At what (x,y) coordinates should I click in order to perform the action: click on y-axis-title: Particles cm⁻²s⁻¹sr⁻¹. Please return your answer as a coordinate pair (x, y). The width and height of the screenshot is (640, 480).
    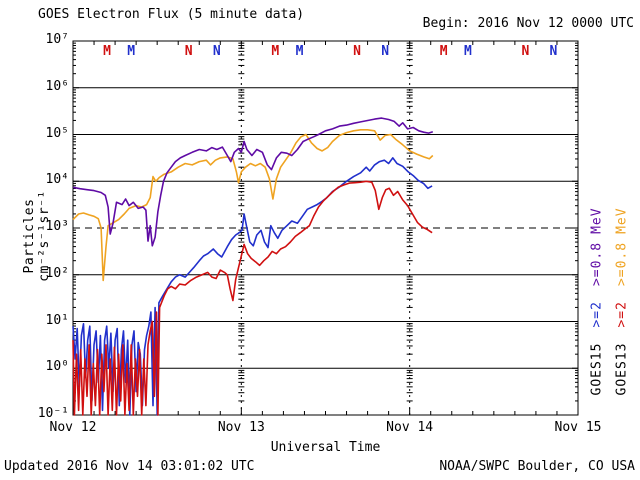
    Looking at the image, I should click on (37, 236).